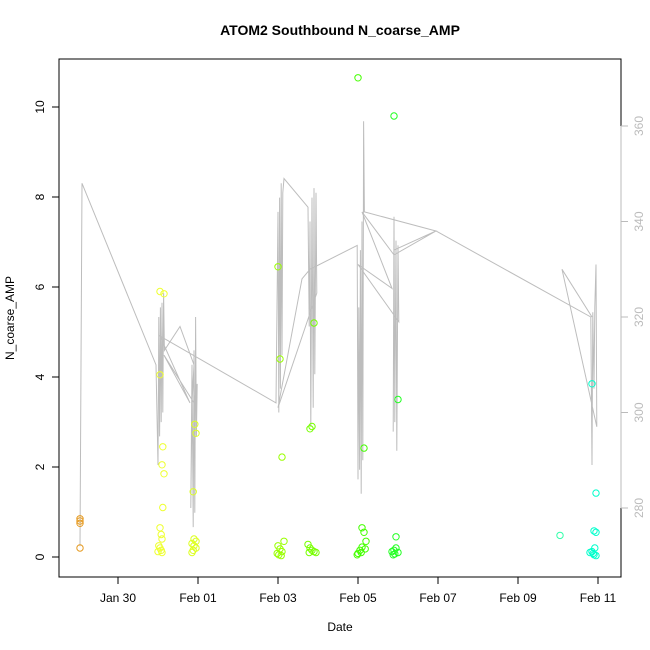 The image size is (650, 650). Describe the element at coordinates (598, 598) in the screenshot. I see `x-tick-label: Feb 11` at that location.